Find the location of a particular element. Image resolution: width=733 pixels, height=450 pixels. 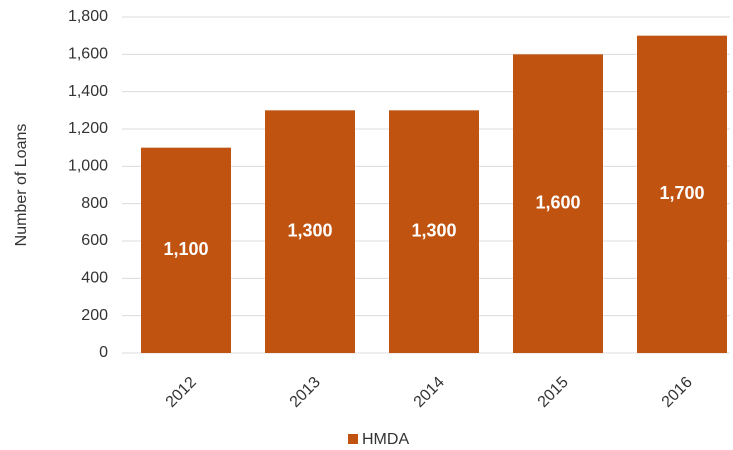

x-tick-label: 2014 is located at coordinates (429, 392).